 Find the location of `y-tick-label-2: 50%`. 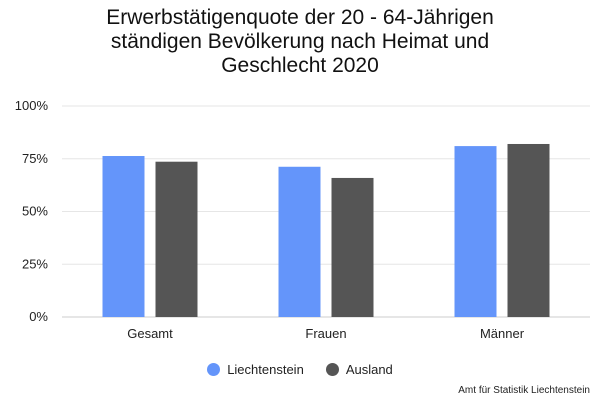

y-tick-label-2: 50% is located at coordinates (35, 211).